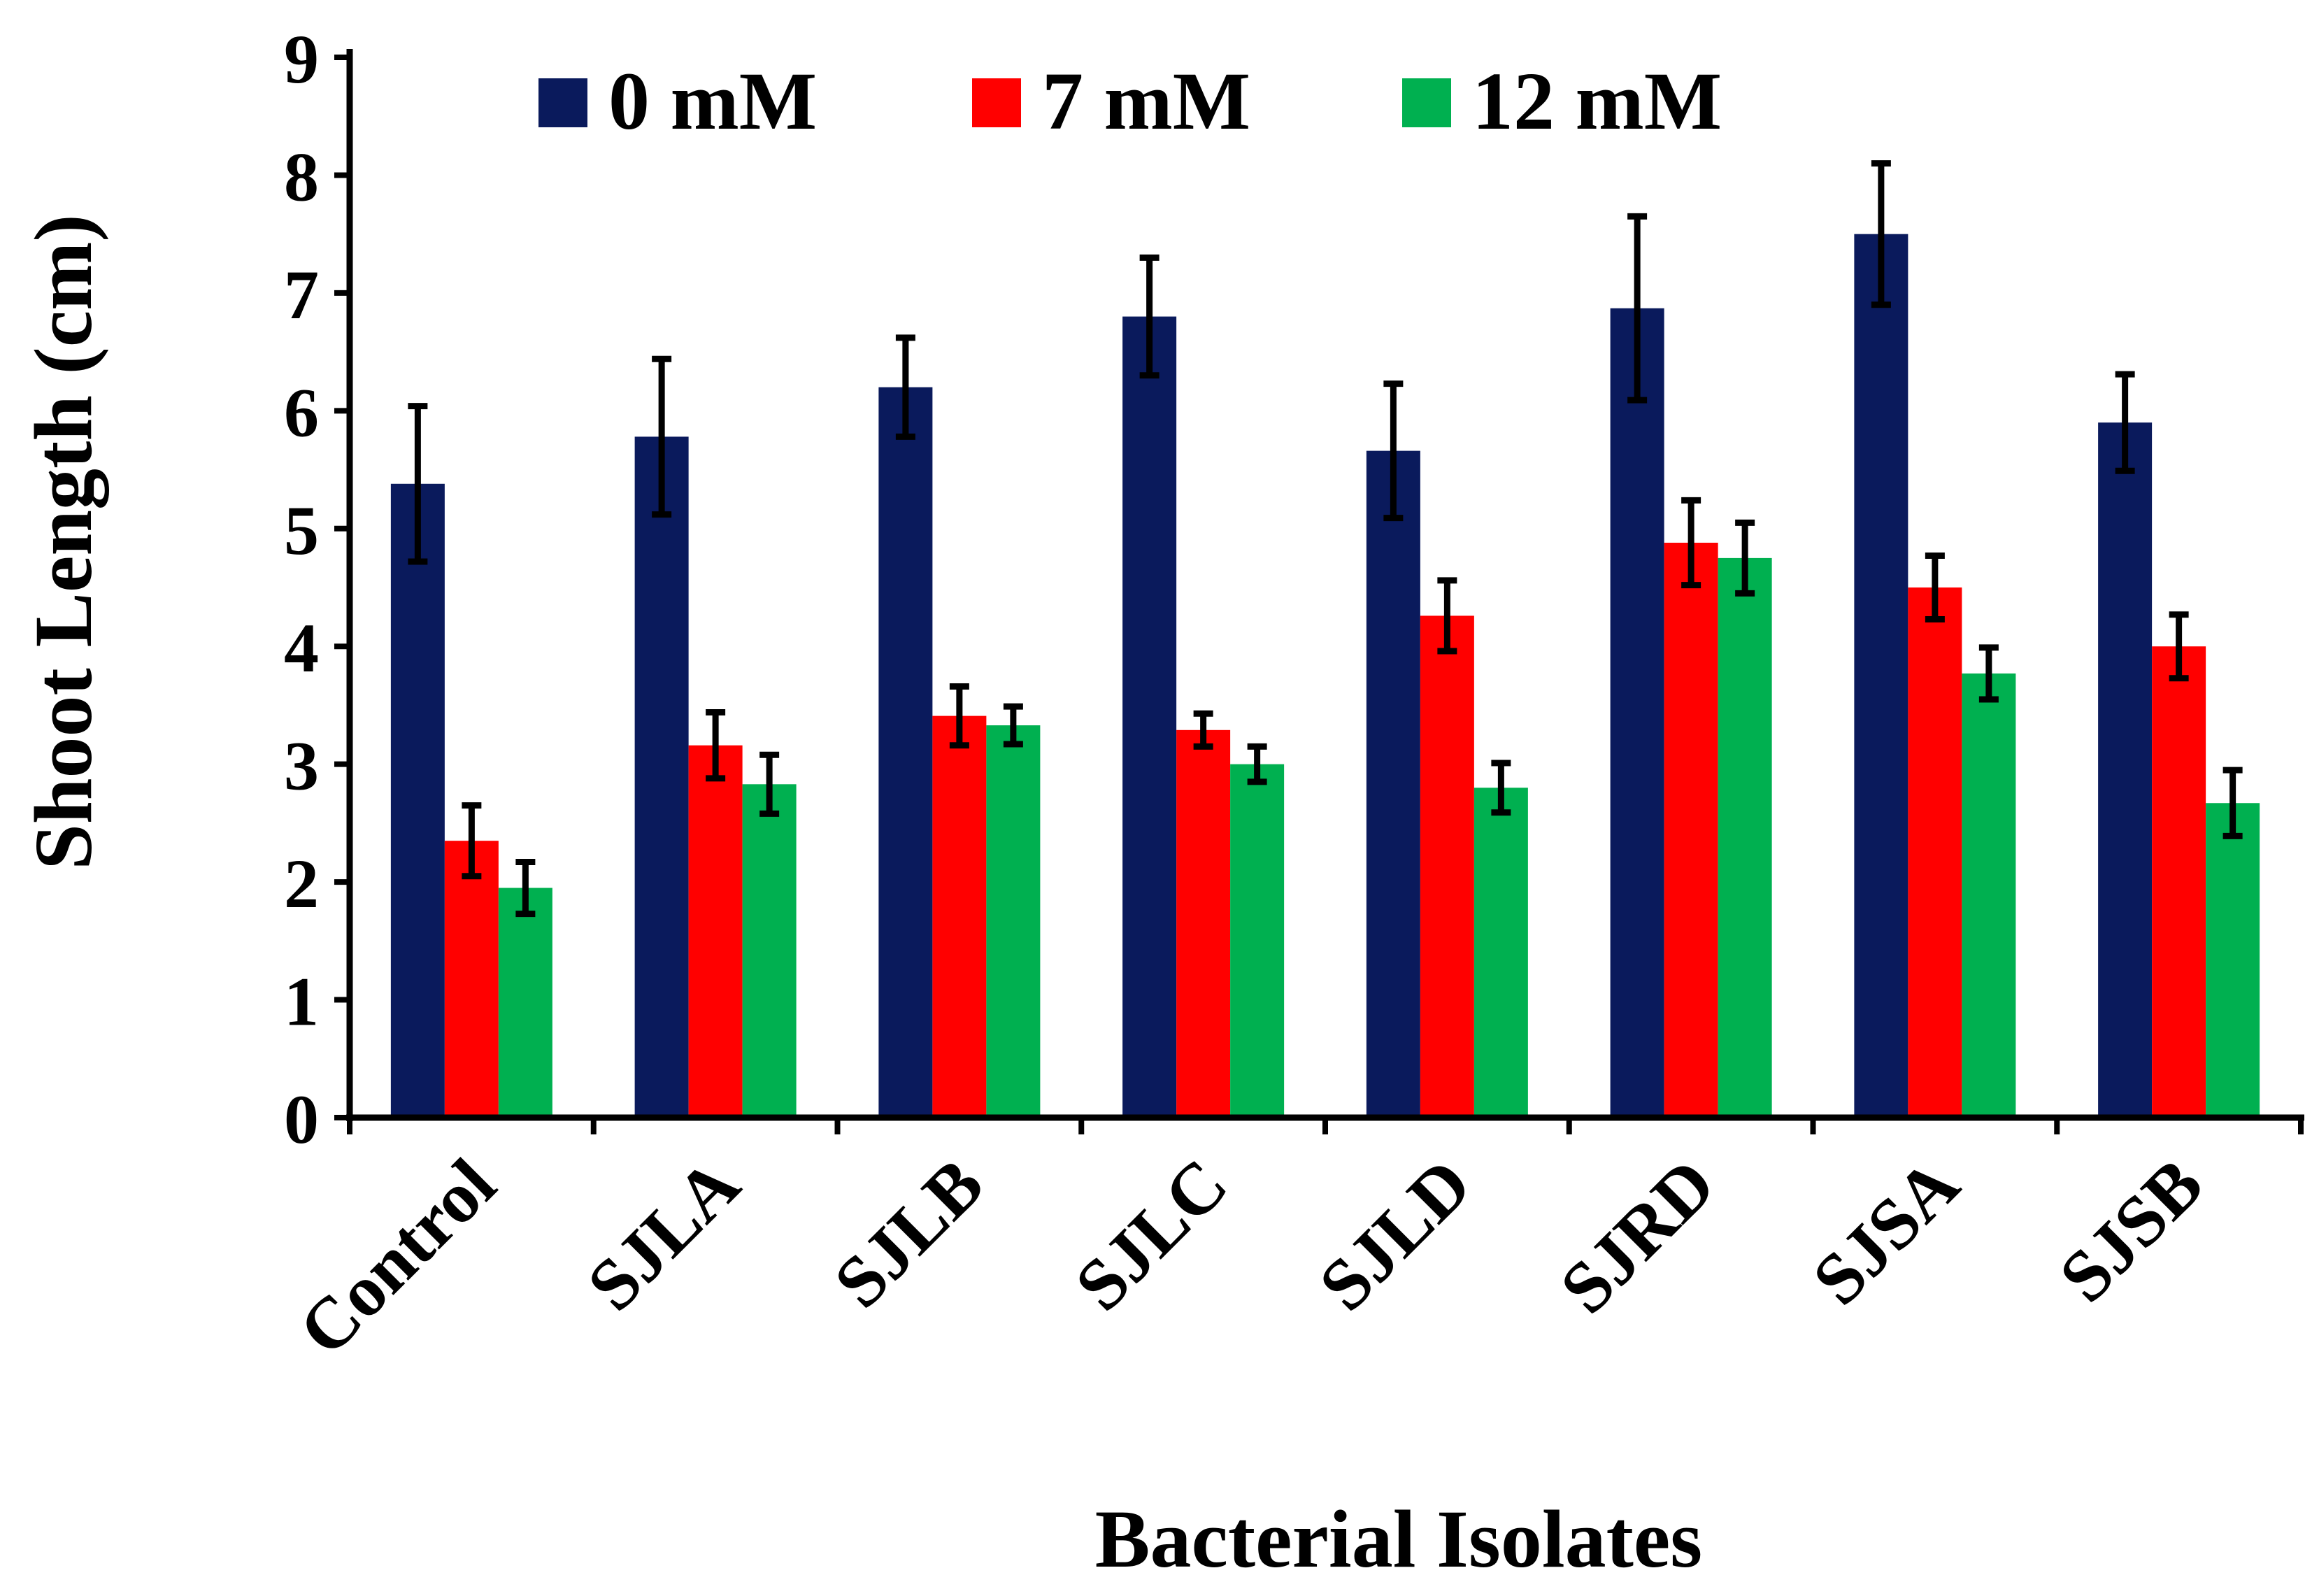 Image resolution: width=2319 pixels, height=1596 pixels. What do you see at coordinates (2233, 960) in the screenshot?
I see `bar-sjsb-12mm` at bounding box center [2233, 960].